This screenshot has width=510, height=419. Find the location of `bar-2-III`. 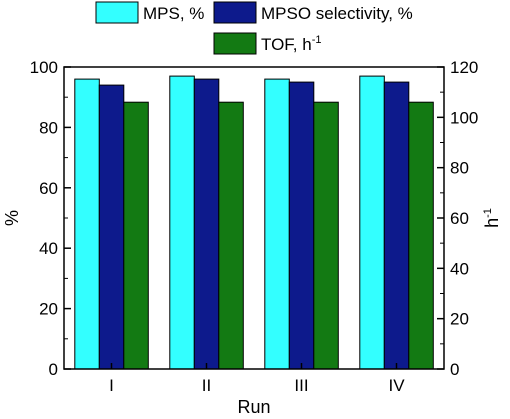

bar-2-III is located at coordinates (301, 225).